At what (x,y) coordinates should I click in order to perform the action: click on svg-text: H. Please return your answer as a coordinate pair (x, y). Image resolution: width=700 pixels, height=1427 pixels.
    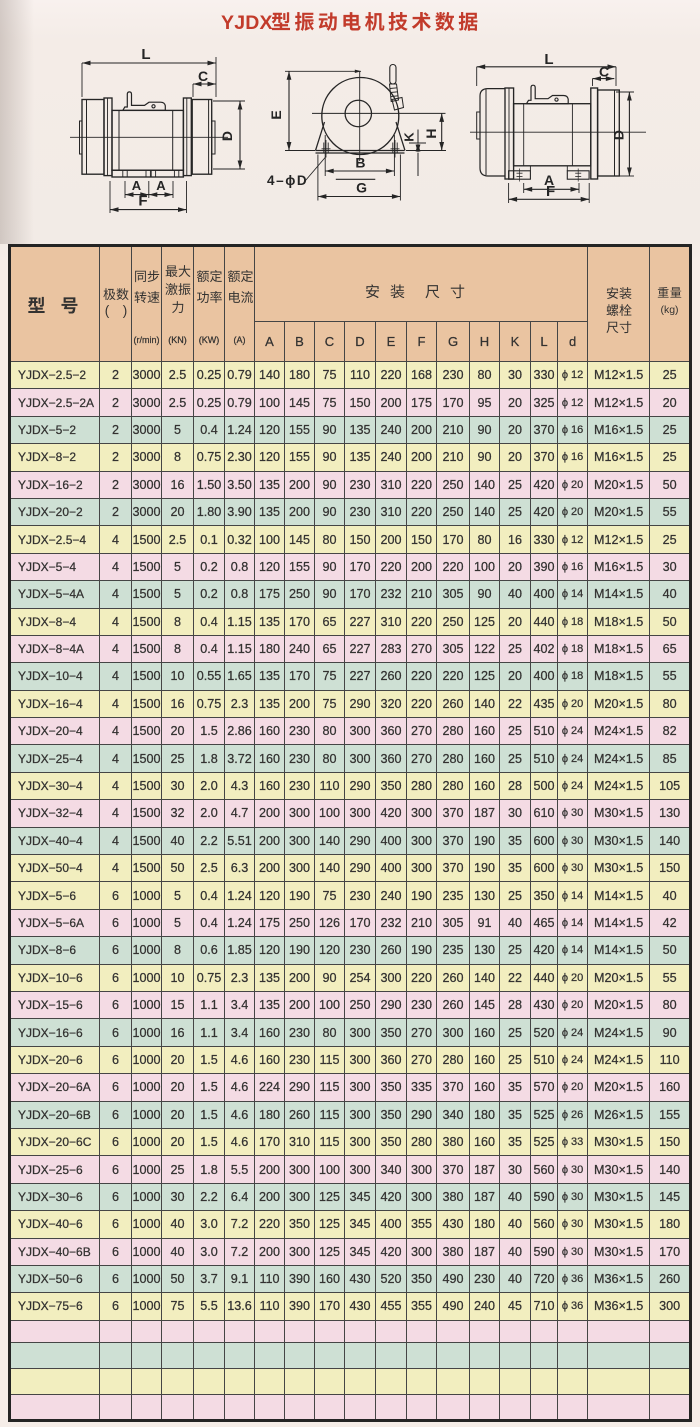
    Looking at the image, I should click on (431, 133).